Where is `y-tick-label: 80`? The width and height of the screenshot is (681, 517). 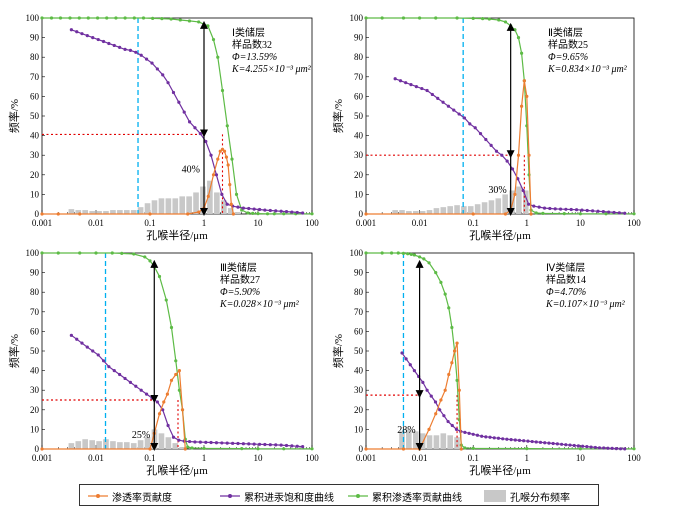 y-tick-label: 80 is located at coordinates (35, 57).